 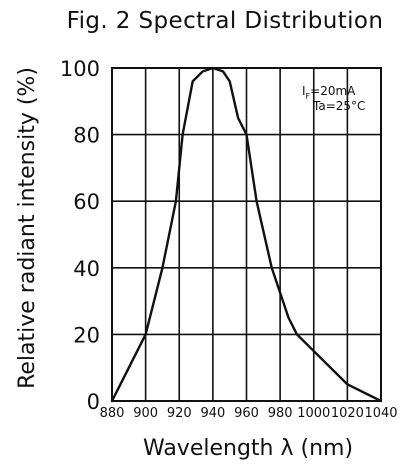 I want to click on y-tick-label: 100, so click(x=80, y=69).